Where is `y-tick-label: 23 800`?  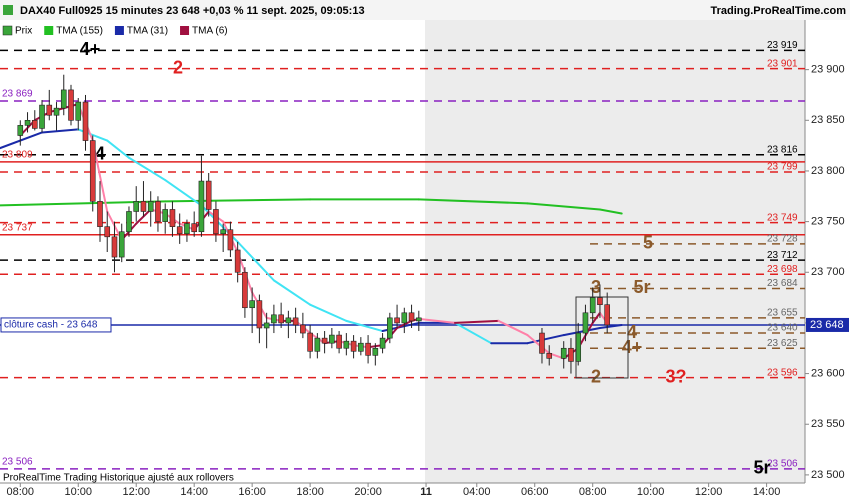 y-tick-label: 23 800 is located at coordinates (828, 171).